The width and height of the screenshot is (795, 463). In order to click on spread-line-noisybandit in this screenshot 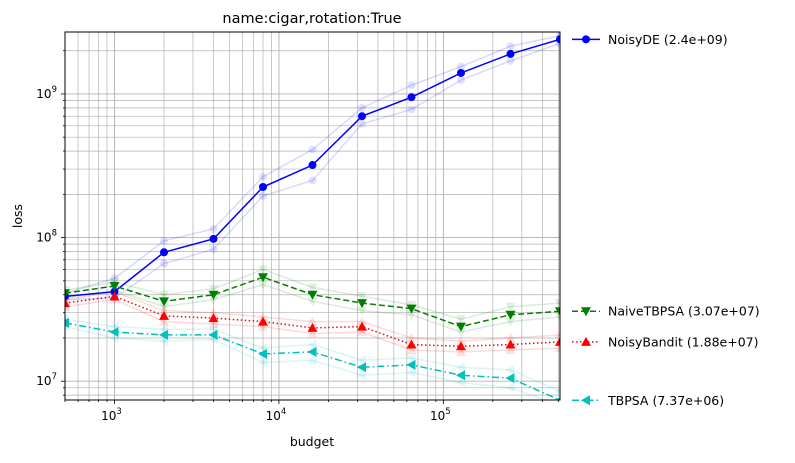, I will do `click(312, 316)`.